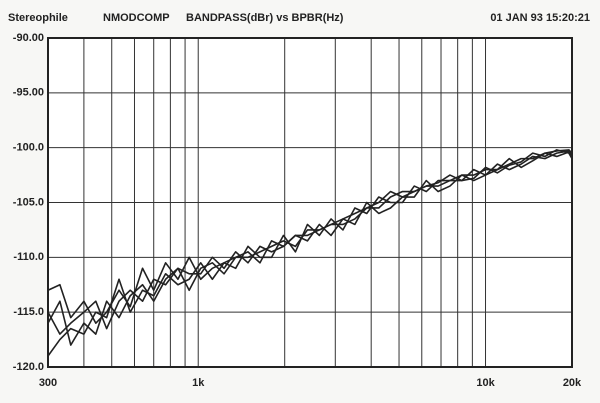  What do you see at coordinates (136, 18) in the screenshot?
I see `header-text: NMODCOMP` at bounding box center [136, 18].